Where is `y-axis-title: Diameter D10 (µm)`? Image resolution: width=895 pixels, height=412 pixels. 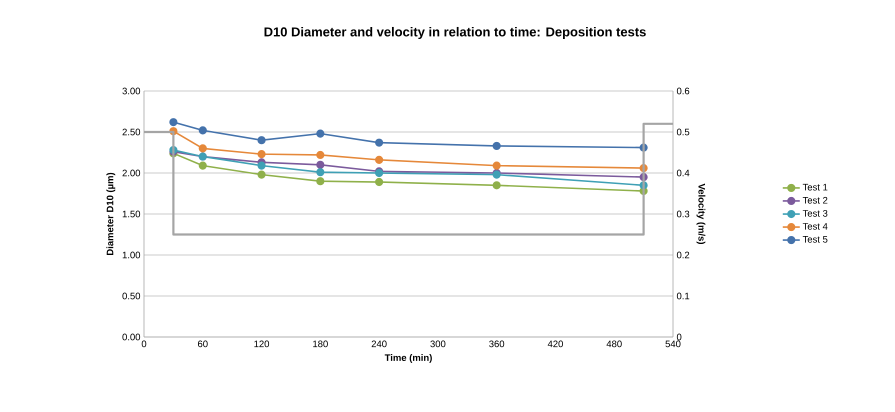 y-axis-title: Diameter D10 (µm) is located at coordinates (111, 214).